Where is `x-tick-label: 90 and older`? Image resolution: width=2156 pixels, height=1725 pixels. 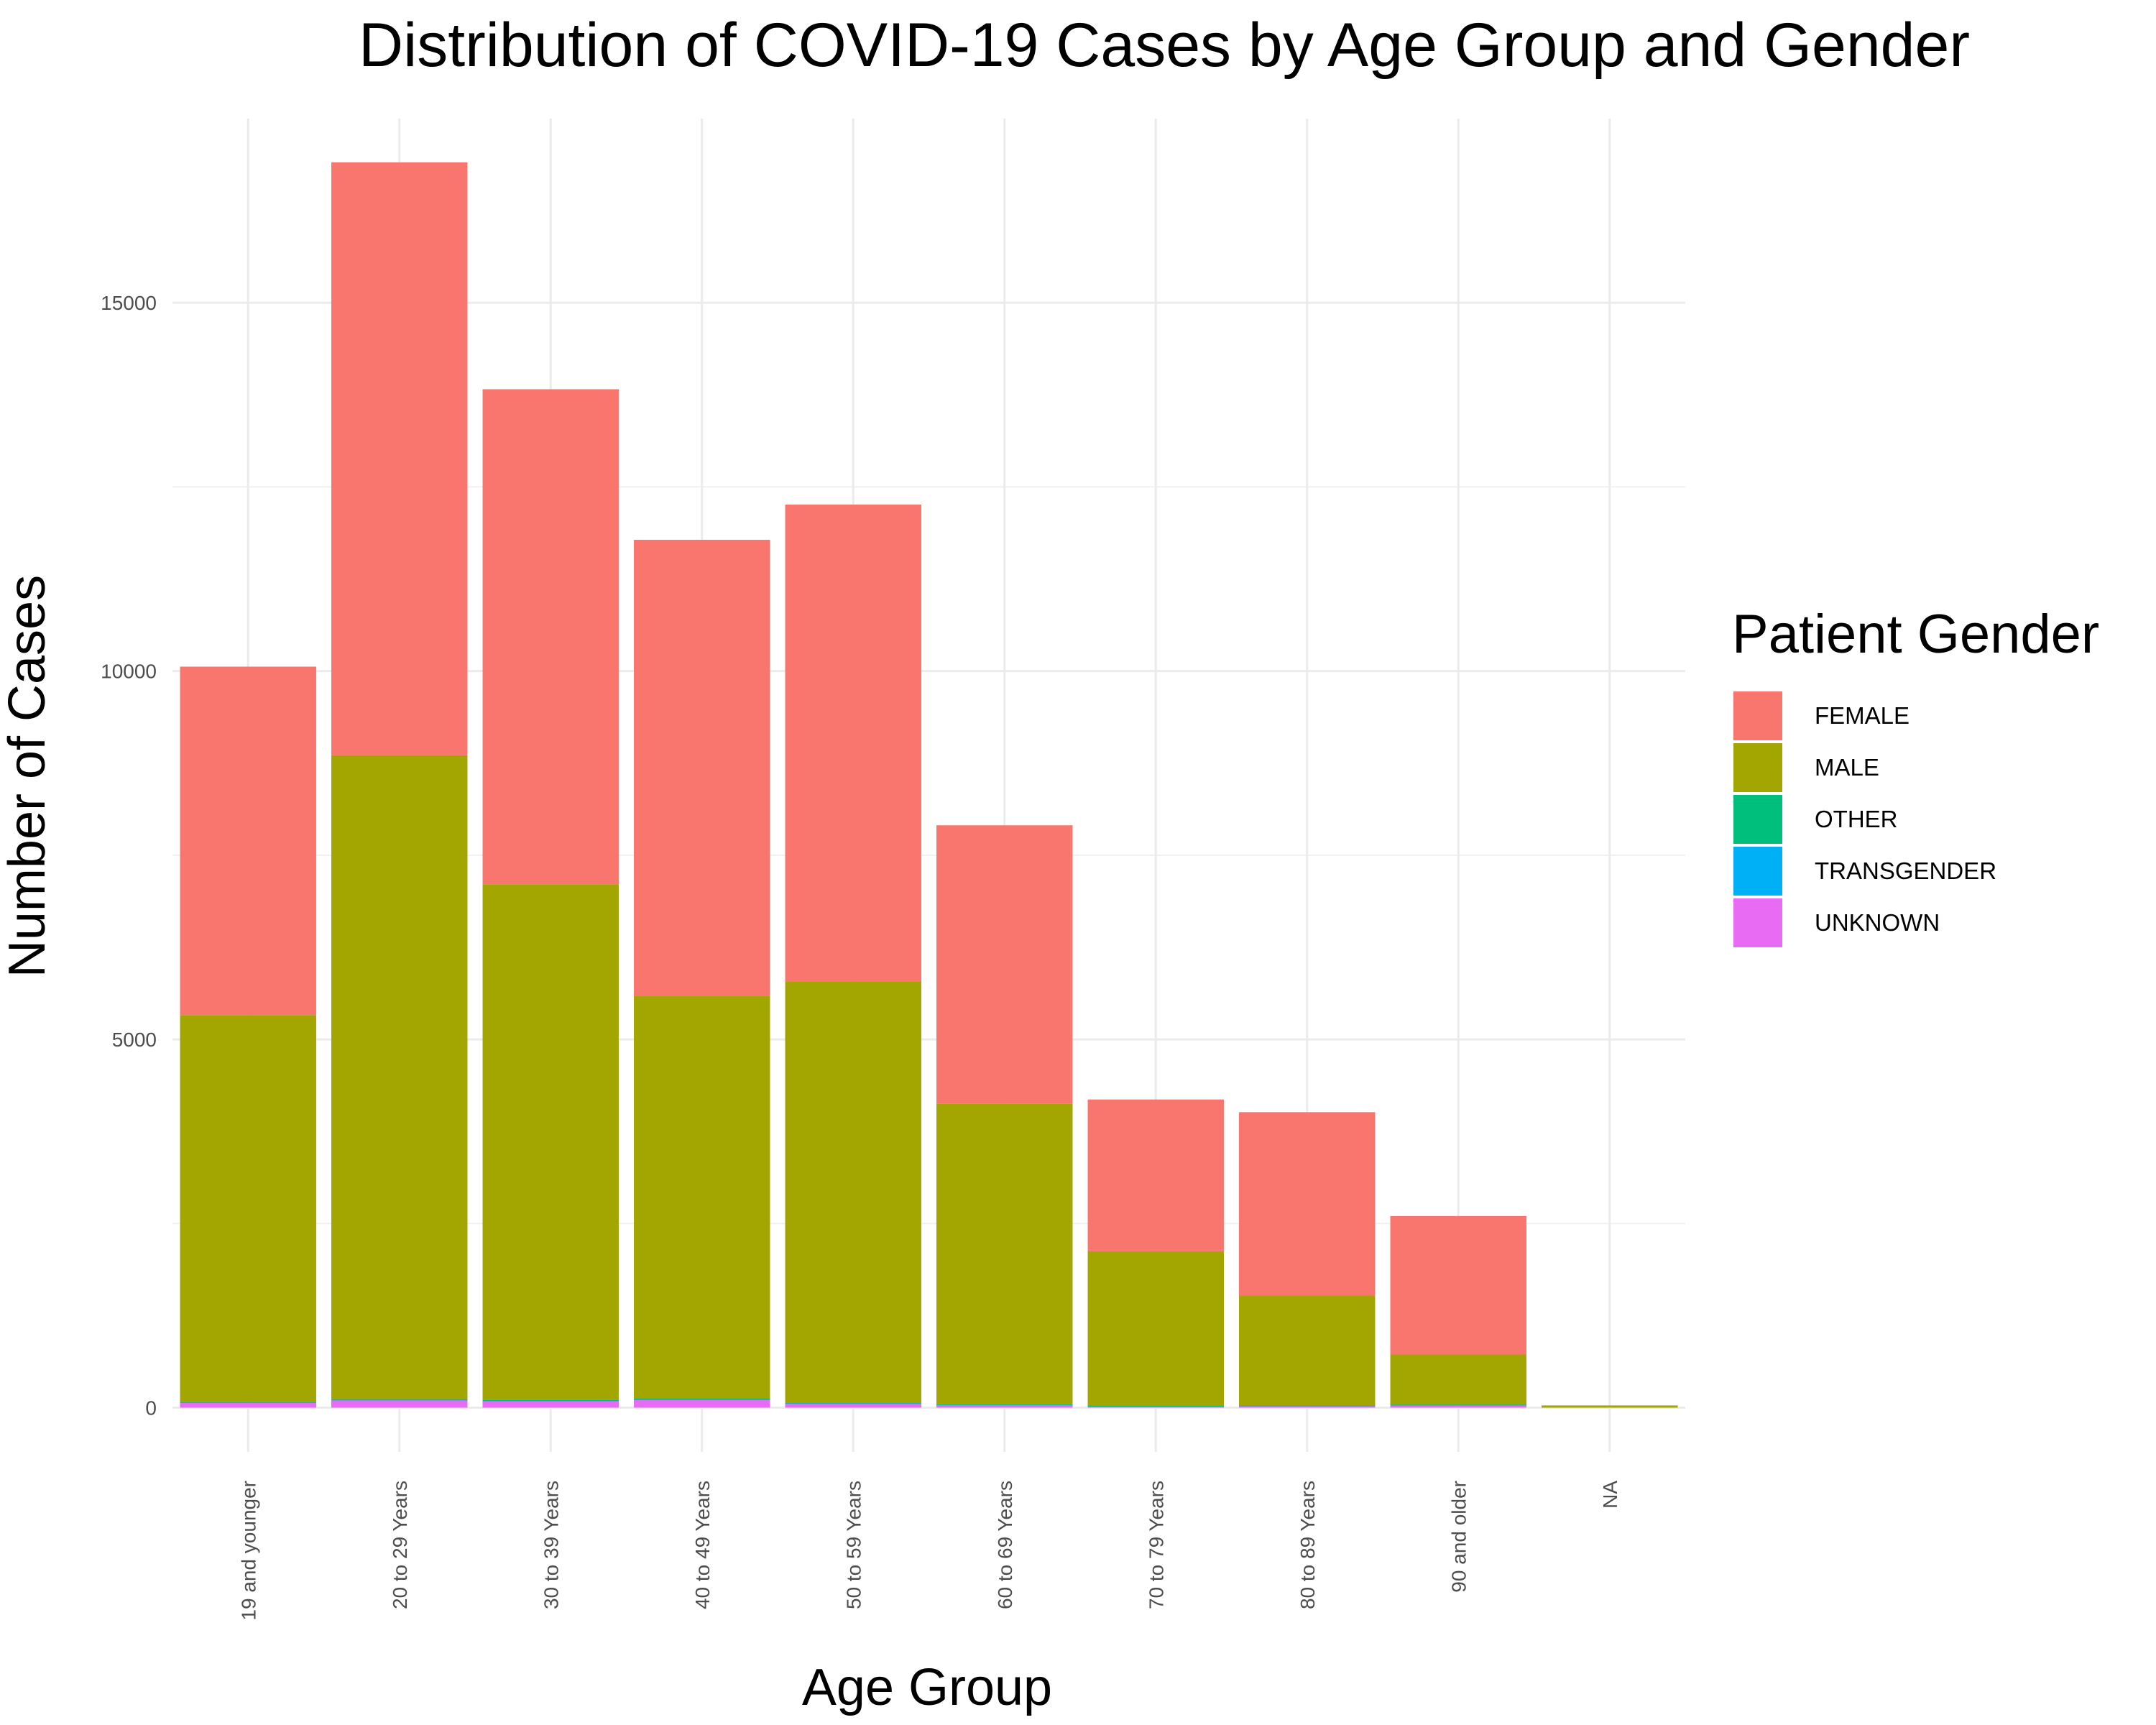 x-tick-label: 90 and older is located at coordinates (1459, 1537).